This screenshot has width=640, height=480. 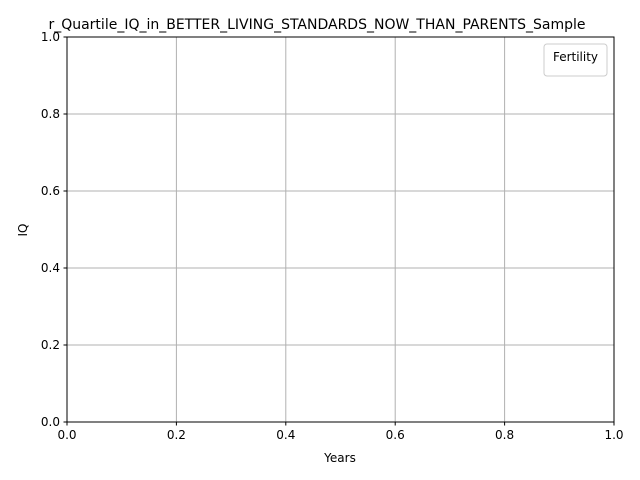 I want to click on legend-box, so click(x=575, y=60).